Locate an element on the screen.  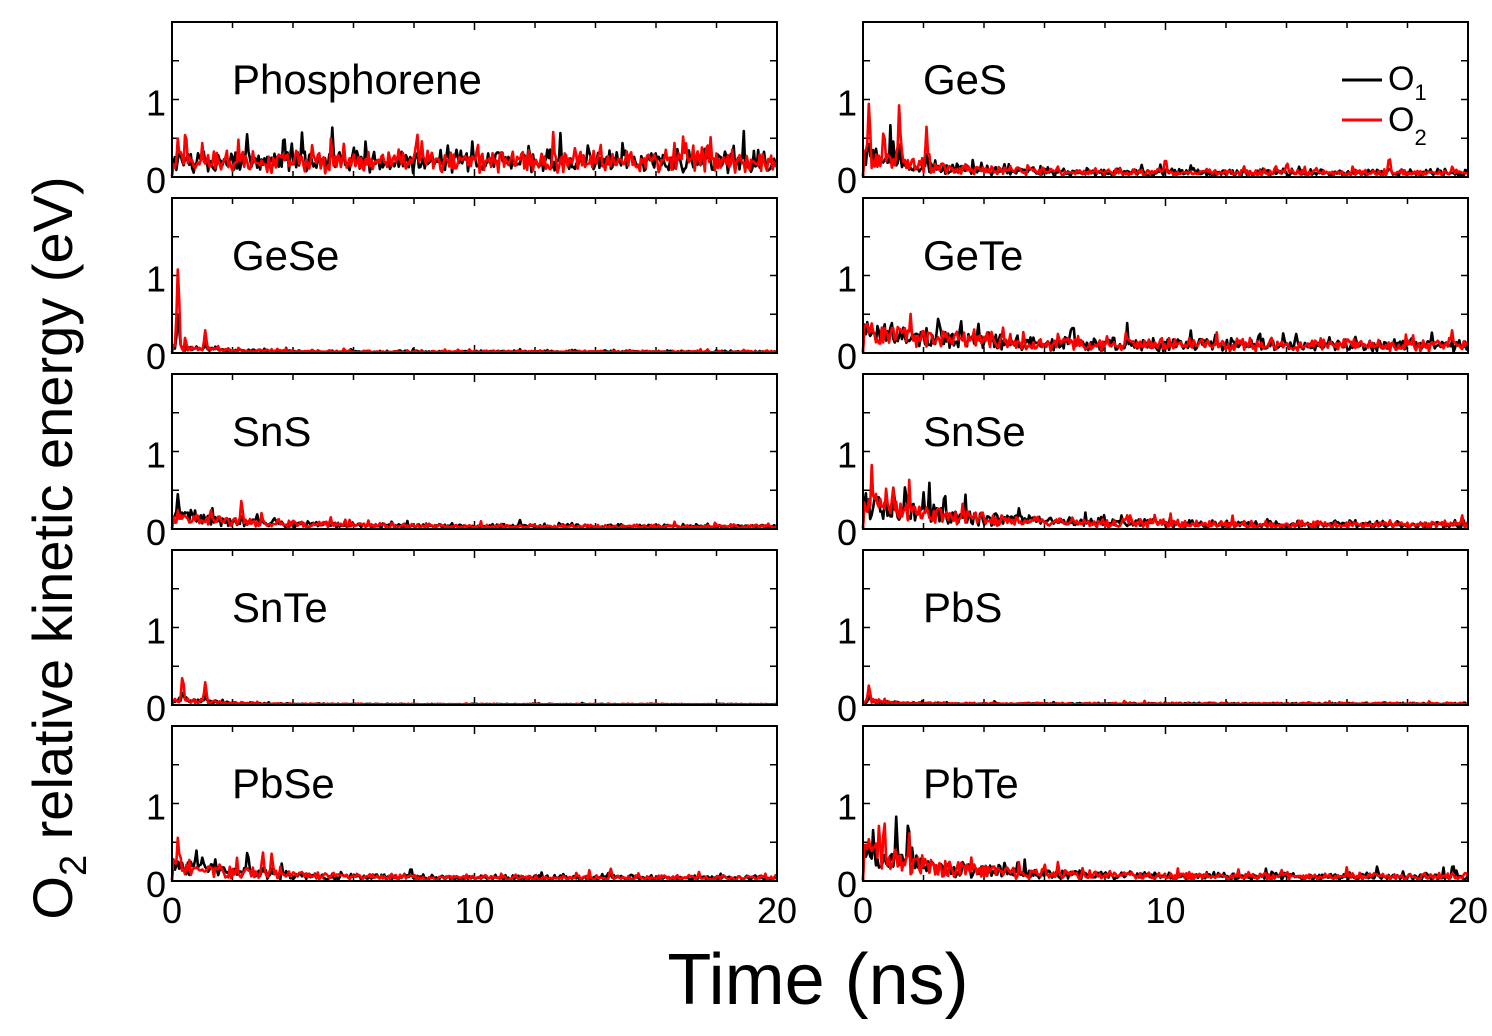
panel-title-snse: SnSe is located at coordinates (974, 431).